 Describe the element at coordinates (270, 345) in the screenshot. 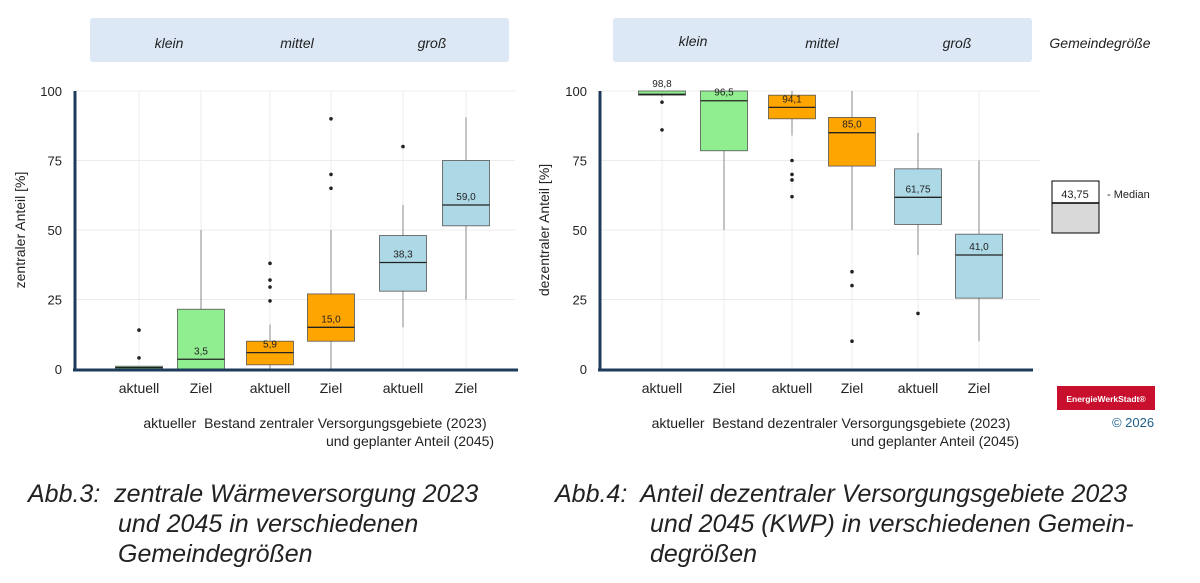

I see `median-value-label: 5,9` at that location.